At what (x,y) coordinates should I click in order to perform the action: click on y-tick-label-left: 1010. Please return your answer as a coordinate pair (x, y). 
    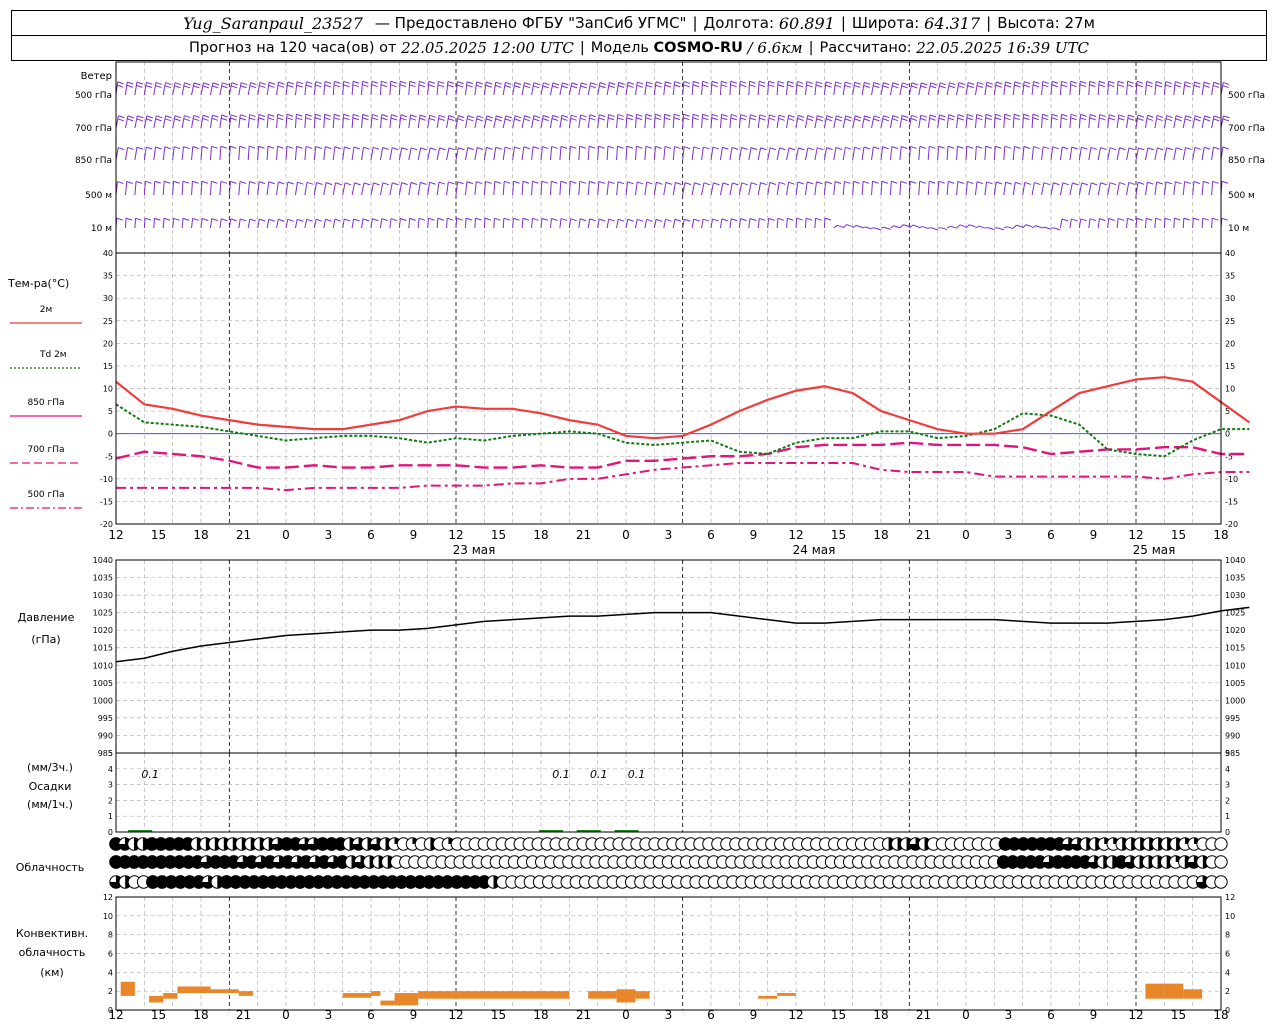
    Looking at the image, I should click on (103, 665).